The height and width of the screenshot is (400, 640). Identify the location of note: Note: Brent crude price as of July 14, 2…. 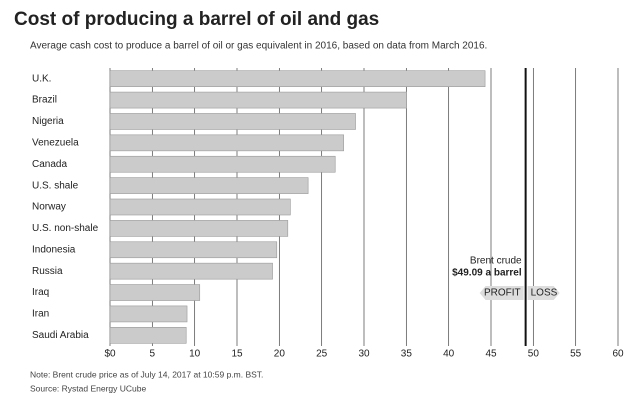
(146, 374).